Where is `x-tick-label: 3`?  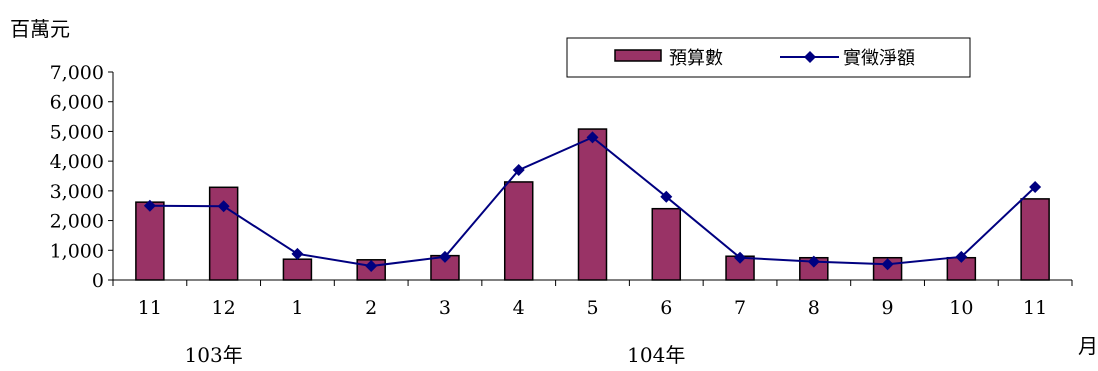 x-tick-label: 3 is located at coordinates (445, 308).